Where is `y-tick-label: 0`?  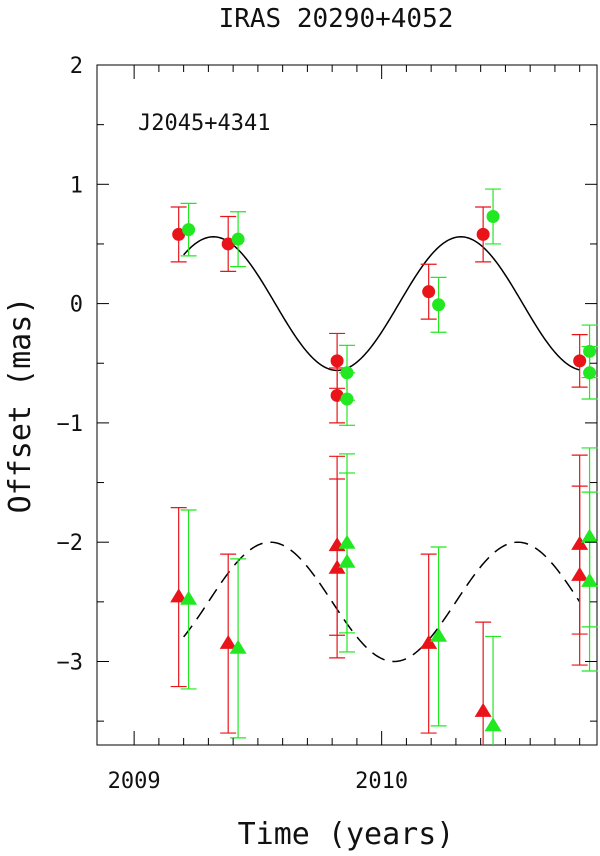
y-tick-label: 0 is located at coordinates (76, 305).